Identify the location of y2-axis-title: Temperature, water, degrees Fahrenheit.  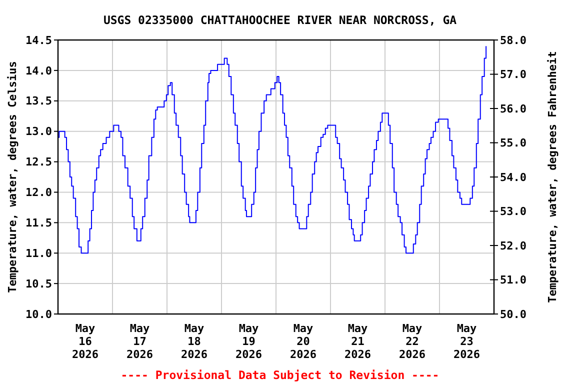
(552, 177).